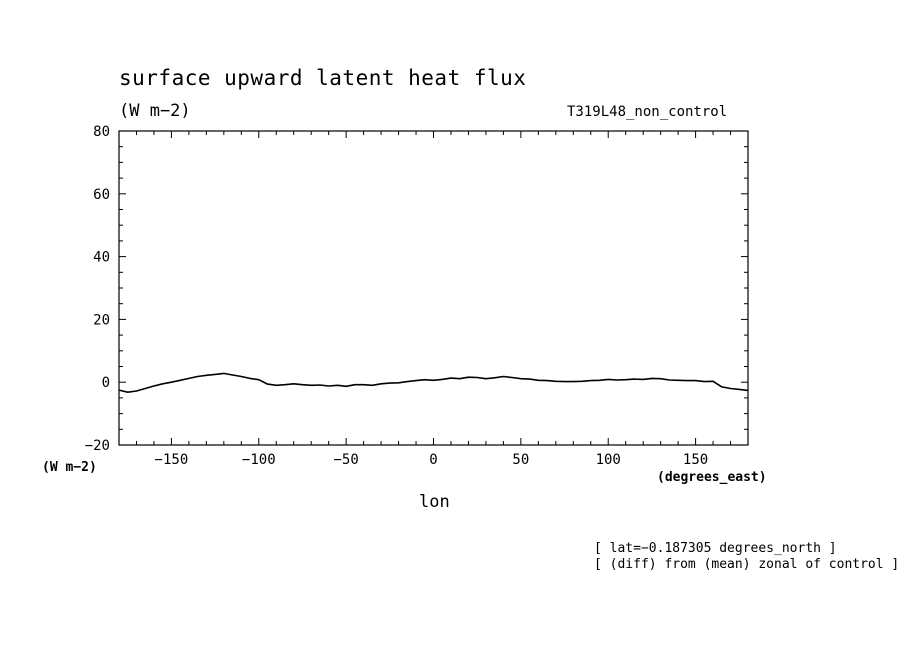 Image resolution: width=904 pixels, height=654 pixels. I want to click on x-tick-label: 50, so click(520, 460).